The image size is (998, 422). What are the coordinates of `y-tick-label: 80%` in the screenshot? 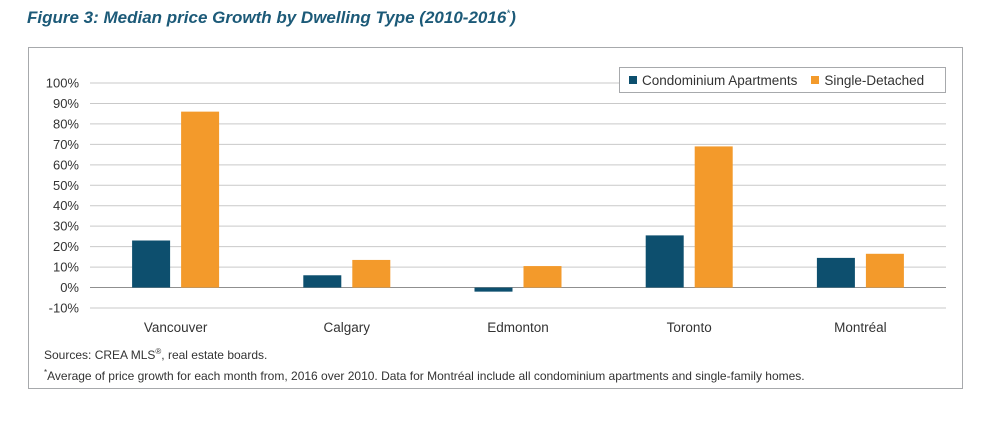 It's located at (66, 123).